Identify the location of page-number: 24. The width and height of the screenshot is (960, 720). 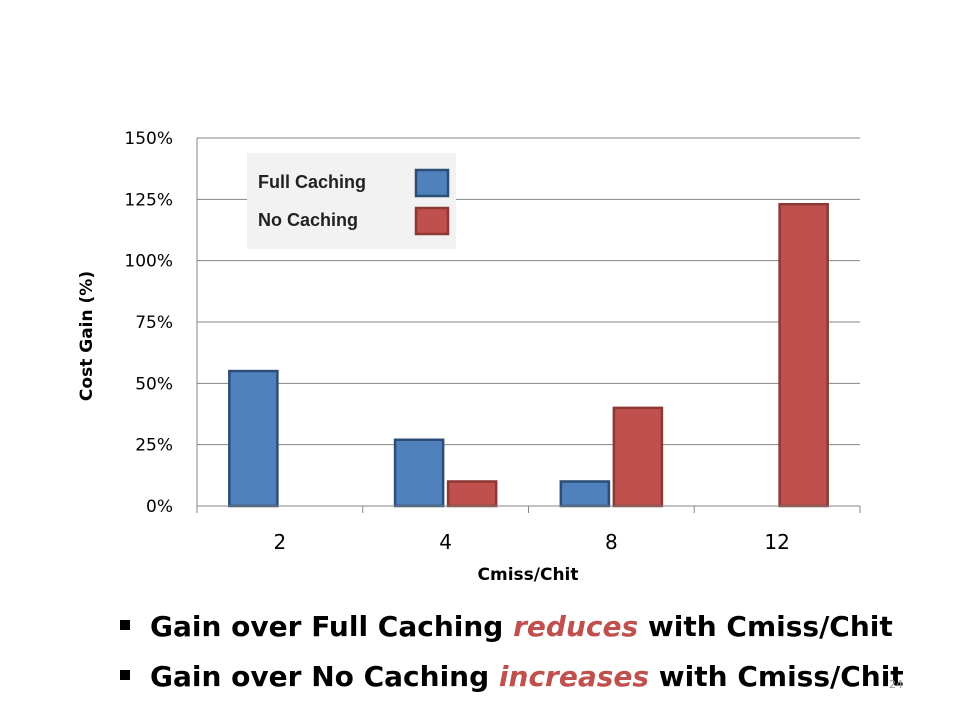
(896, 684).